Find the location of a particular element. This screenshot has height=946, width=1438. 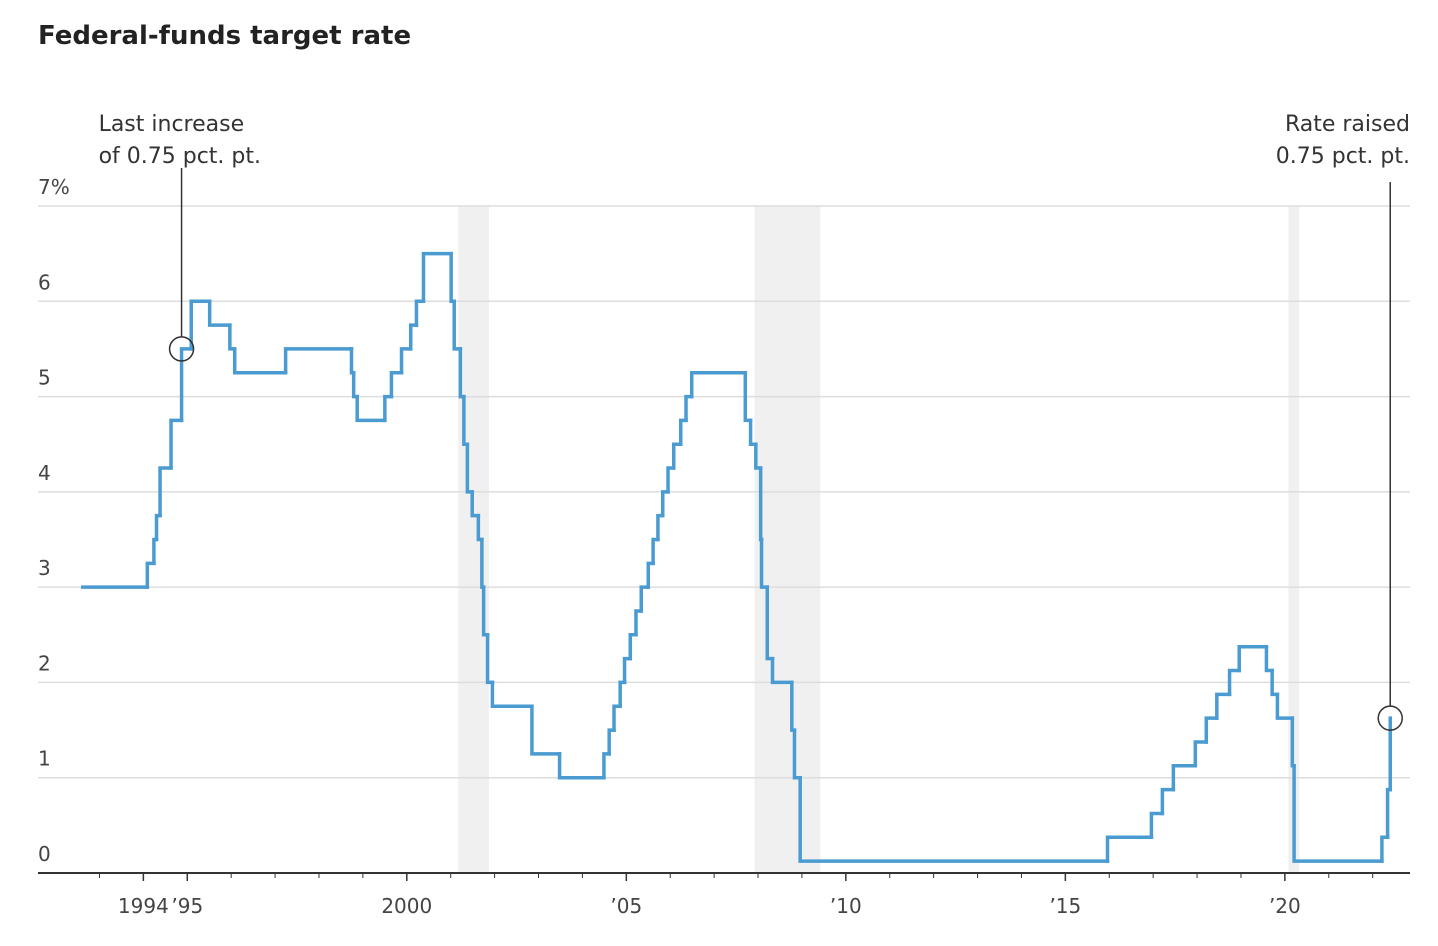

chart-title: Federal-funds target rate is located at coordinates (224, 36).